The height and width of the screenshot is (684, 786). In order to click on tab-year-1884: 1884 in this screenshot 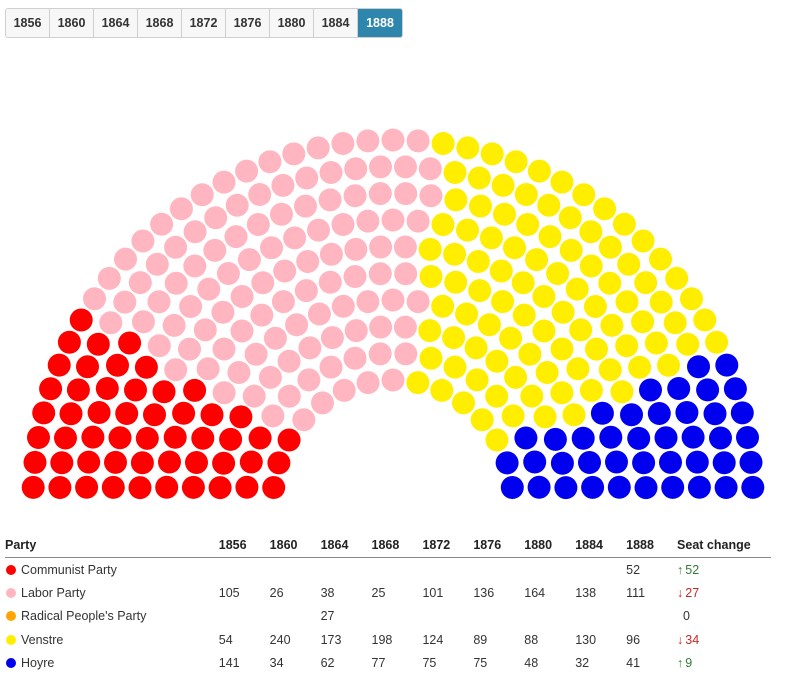, I will do `click(336, 23)`.